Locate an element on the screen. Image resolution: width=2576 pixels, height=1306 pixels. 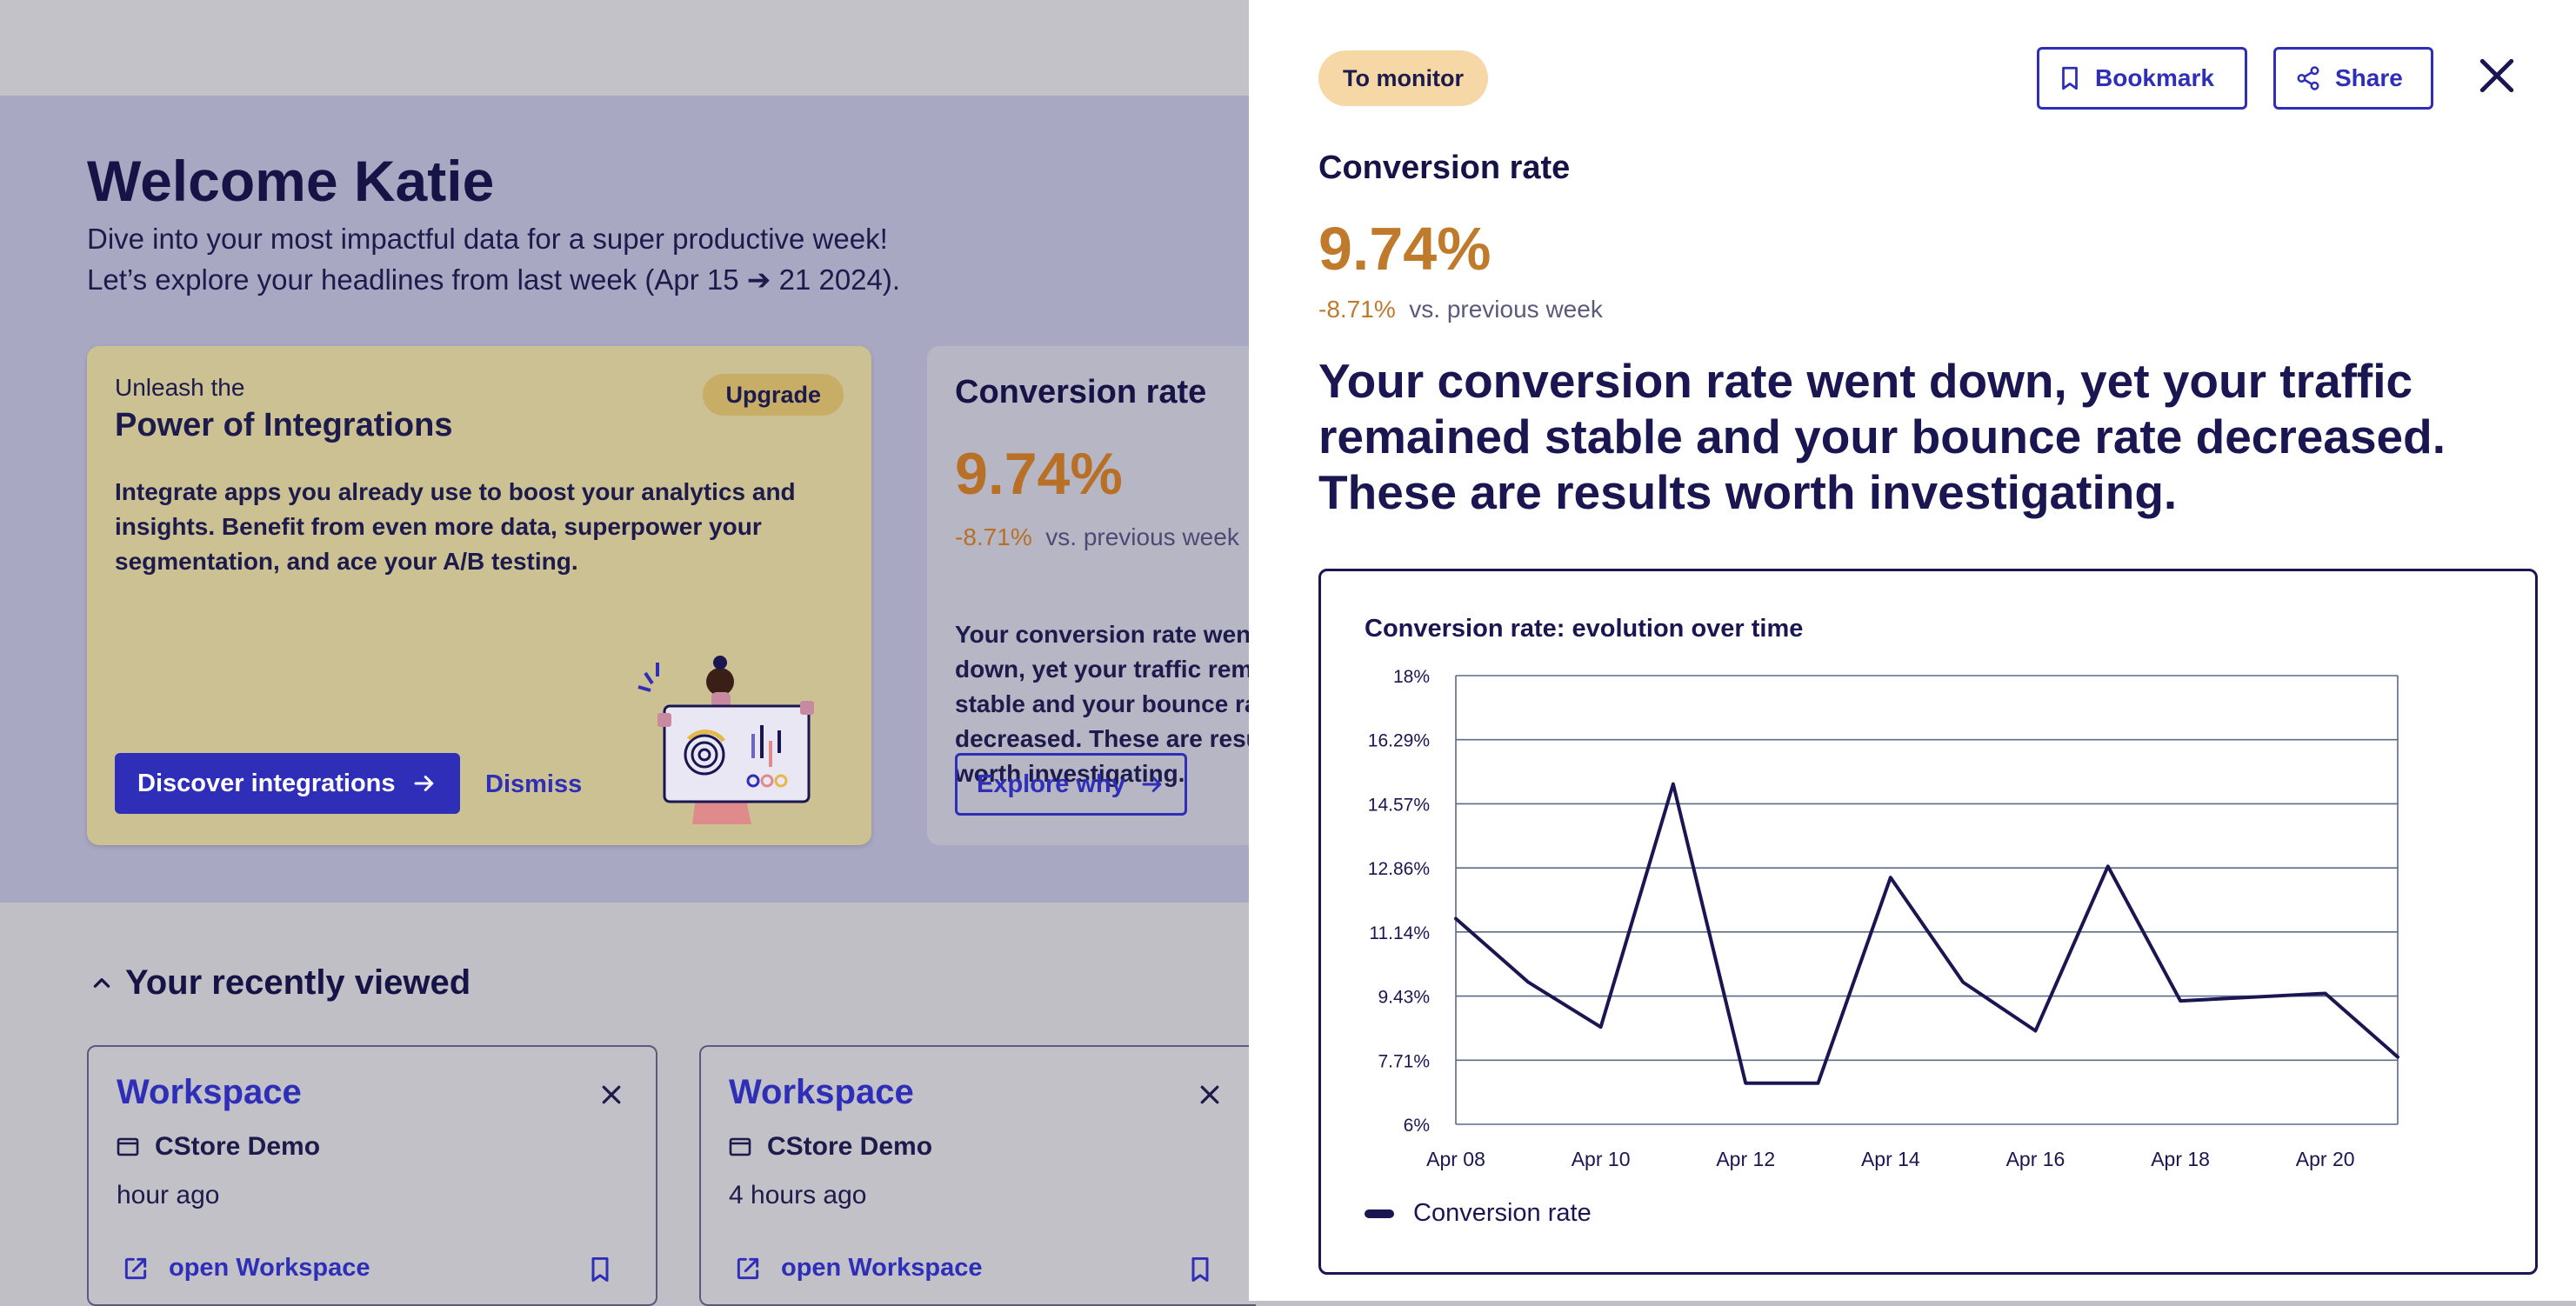
status-tag: To monitor is located at coordinates (1403, 78).